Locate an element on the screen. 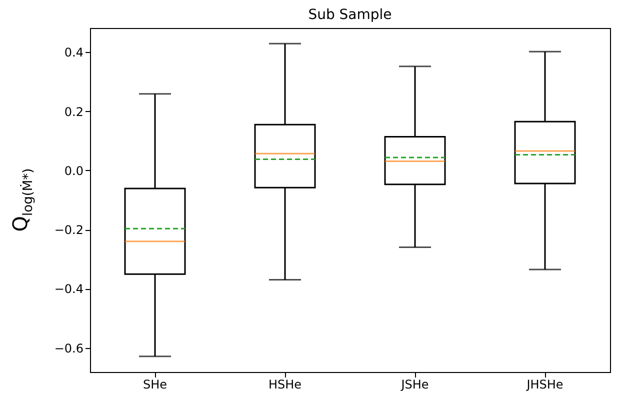  x-tick-label: SHe is located at coordinates (155, 385).